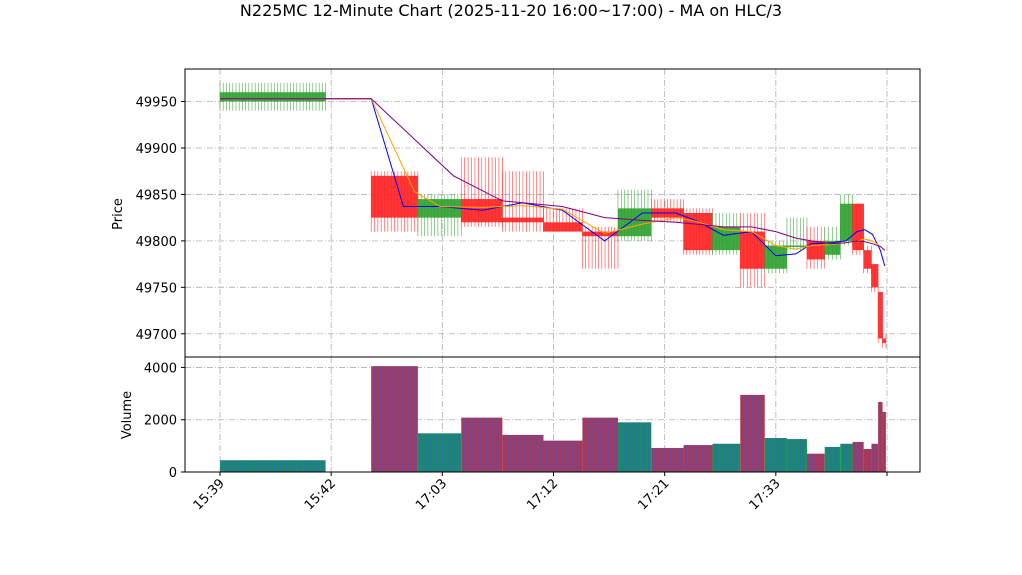 This screenshot has width=1022, height=575. What do you see at coordinates (160, 421) in the screenshot?
I see `volume-tick-label: 2000` at bounding box center [160, 421].